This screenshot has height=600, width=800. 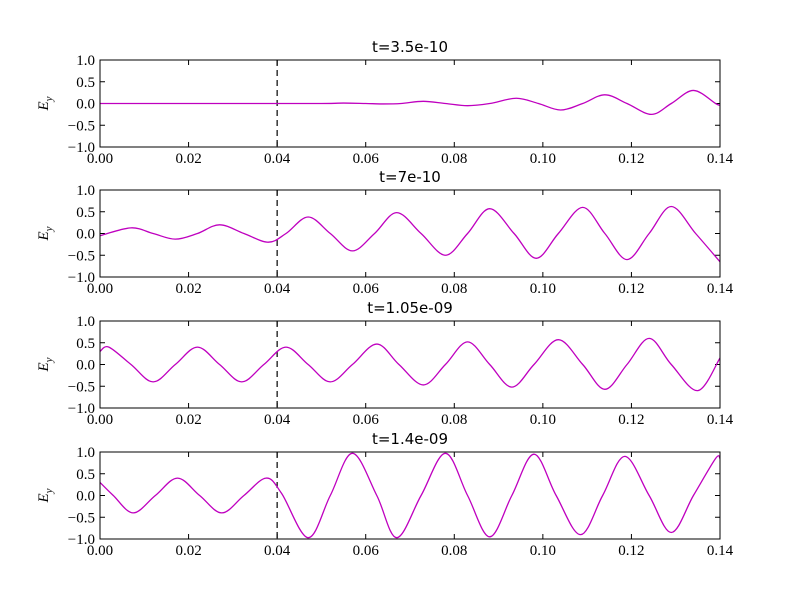 I want to click on subplot-title: t=1.05e-09, so click(x=410, y=308).